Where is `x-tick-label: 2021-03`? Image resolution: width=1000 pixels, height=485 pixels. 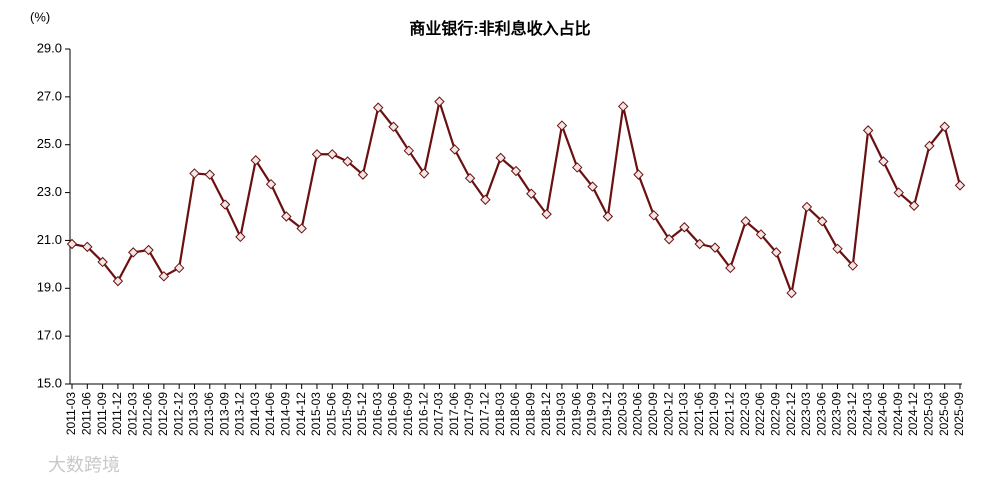 x-tick-label: 2021-03 is located at coordinates (684, 414).